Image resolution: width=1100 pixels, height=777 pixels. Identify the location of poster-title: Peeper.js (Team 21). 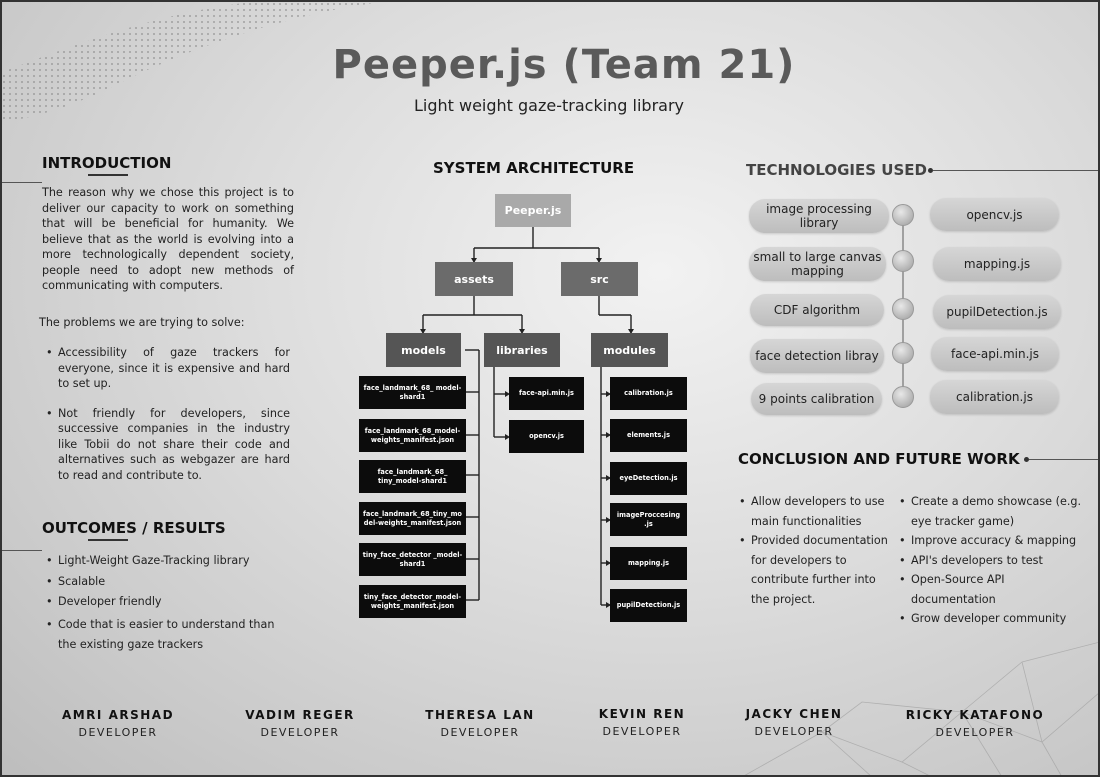
(564, 65).